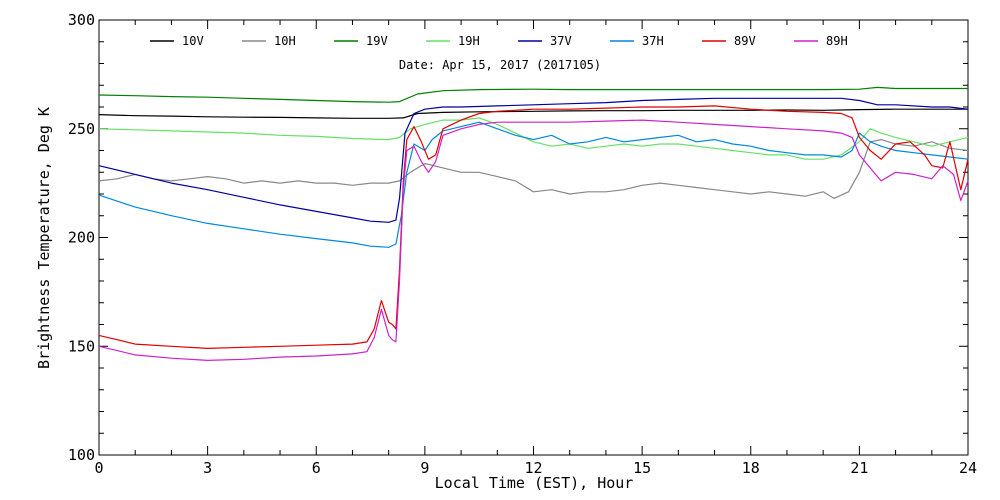 Image resolution: width=1000 pixels, height=500 pixels. Describe the element at coordinates (44, 238) in the screenshot. I see `y-axis-title: Brightness Temperature, Deg K` at that location.